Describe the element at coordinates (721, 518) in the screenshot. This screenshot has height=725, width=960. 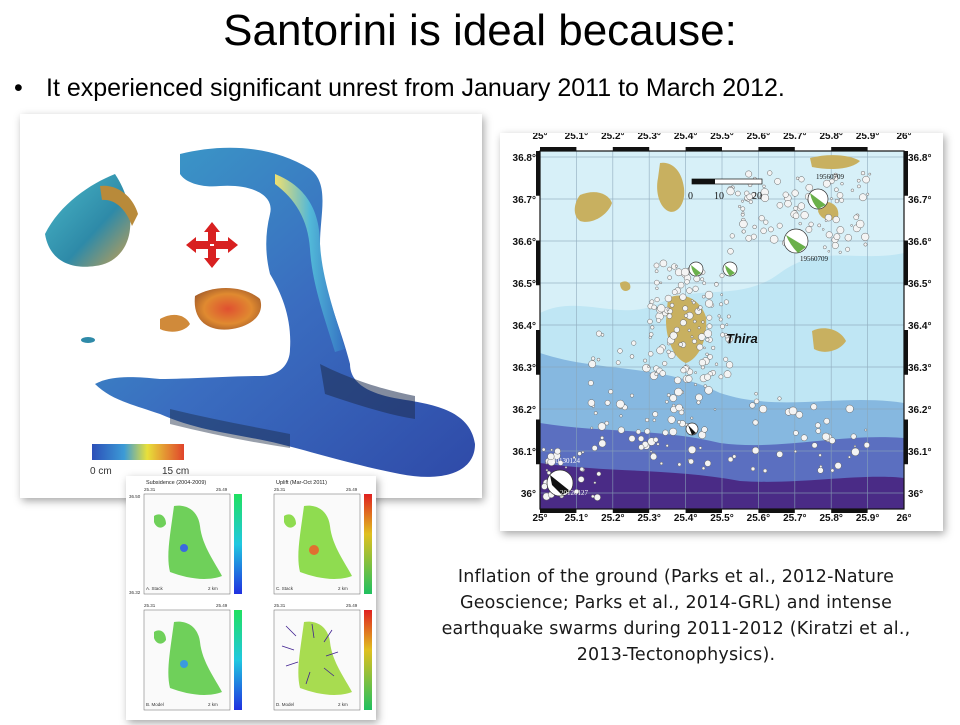
I see `lon-tick-label-bottom: 25.5°` at that location.